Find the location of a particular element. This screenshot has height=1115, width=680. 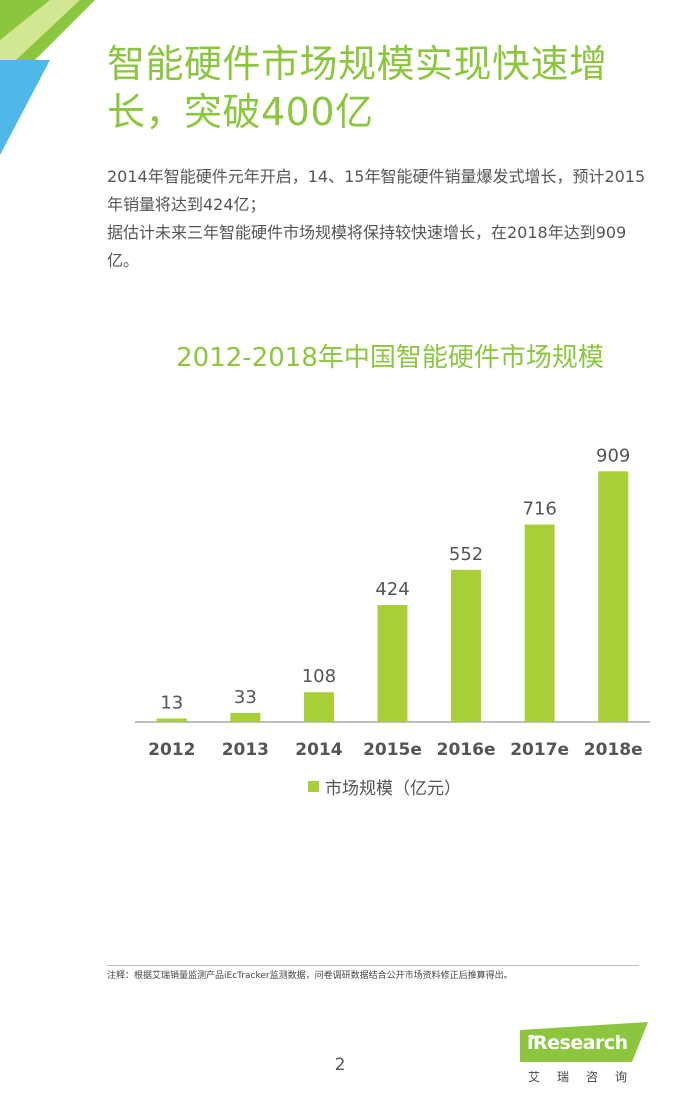

logo-chinese-text: 艾瑞咨询 is located at coordinates (586, 1077).